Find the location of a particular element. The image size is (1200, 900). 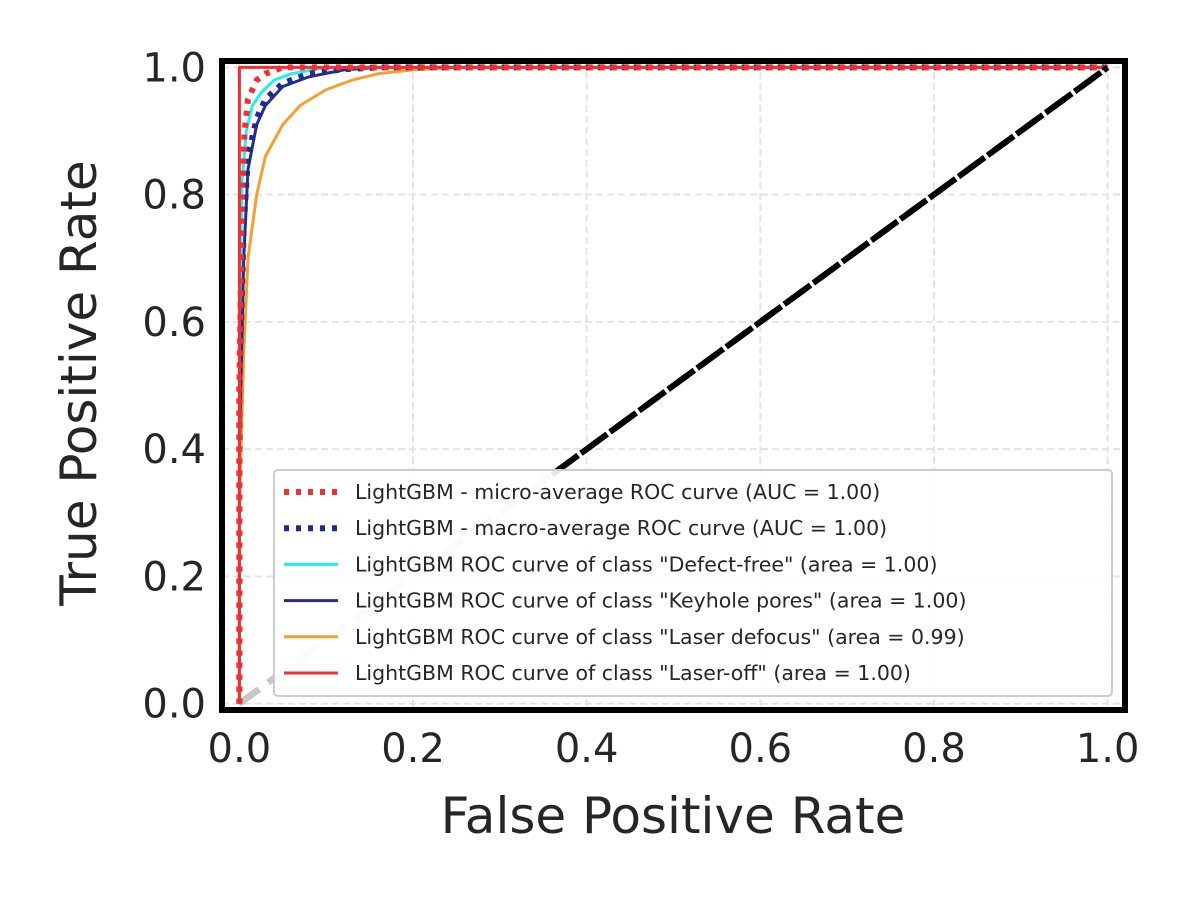

y-tick-label: 0.4 is located at coordinates (174, 450).